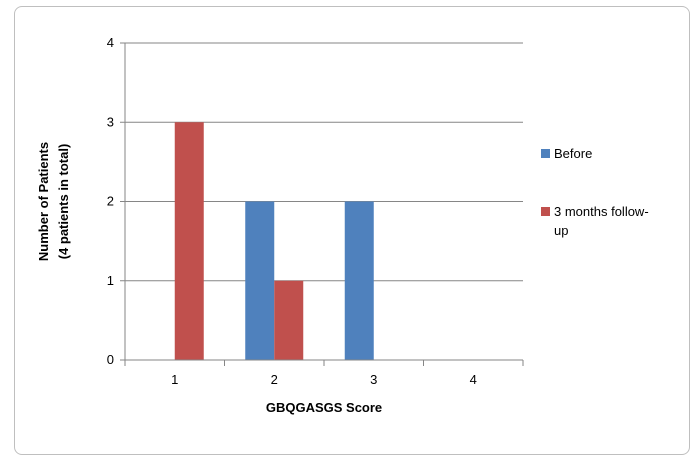 The width and height of the screenshot is (699, 459). Describe the element at coordinates (324, 379) in the screenshot. I see `x-tick-labels: 1 2 3 4` at that location.